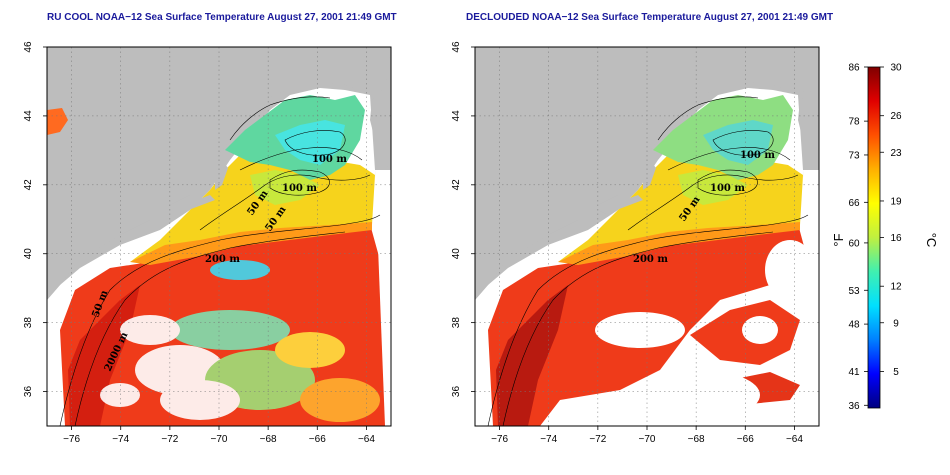 The height and width of the screenshot is (475, 950). What do you see at coordinates (874, 237) in the screenshot?
I see `colorbar-scale` at bounding box center [874, 237].